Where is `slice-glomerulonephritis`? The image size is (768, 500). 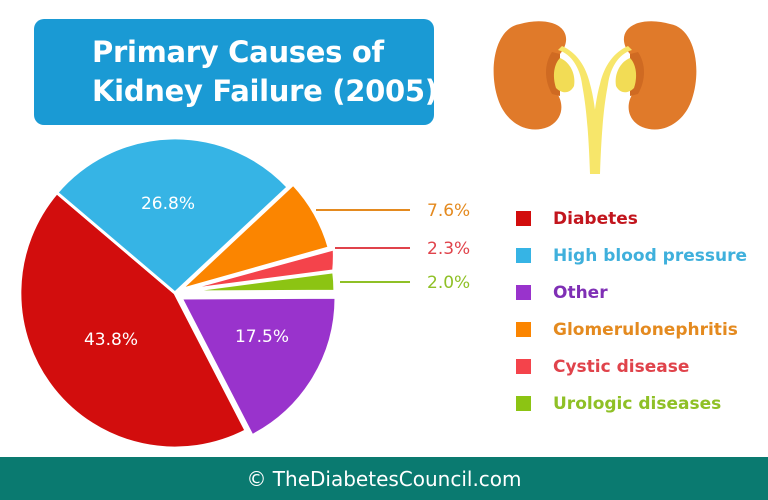 slice-glomerulonephritis is located at coordinates (254, 237).